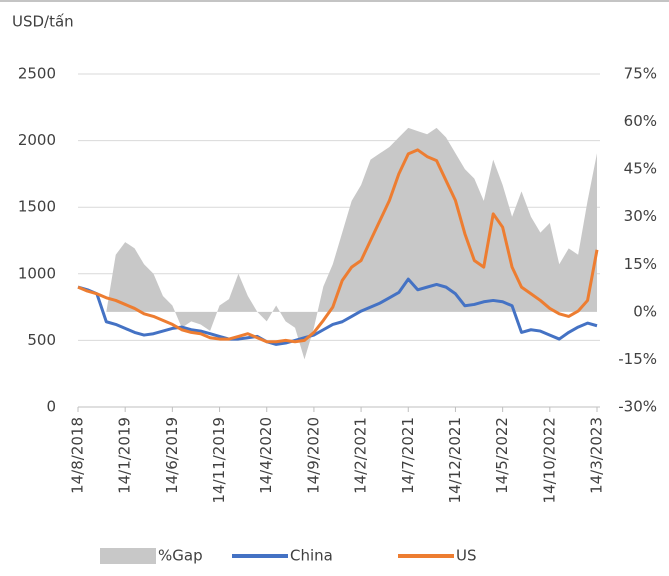  I want to click on x-tick-label: 14/9/2020, so click(313, 455).